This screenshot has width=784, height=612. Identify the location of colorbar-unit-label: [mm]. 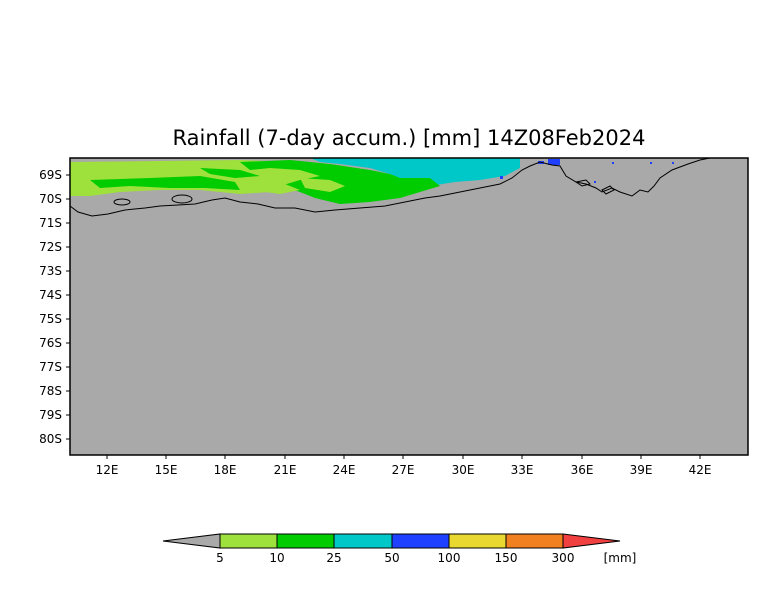
(620, 558).